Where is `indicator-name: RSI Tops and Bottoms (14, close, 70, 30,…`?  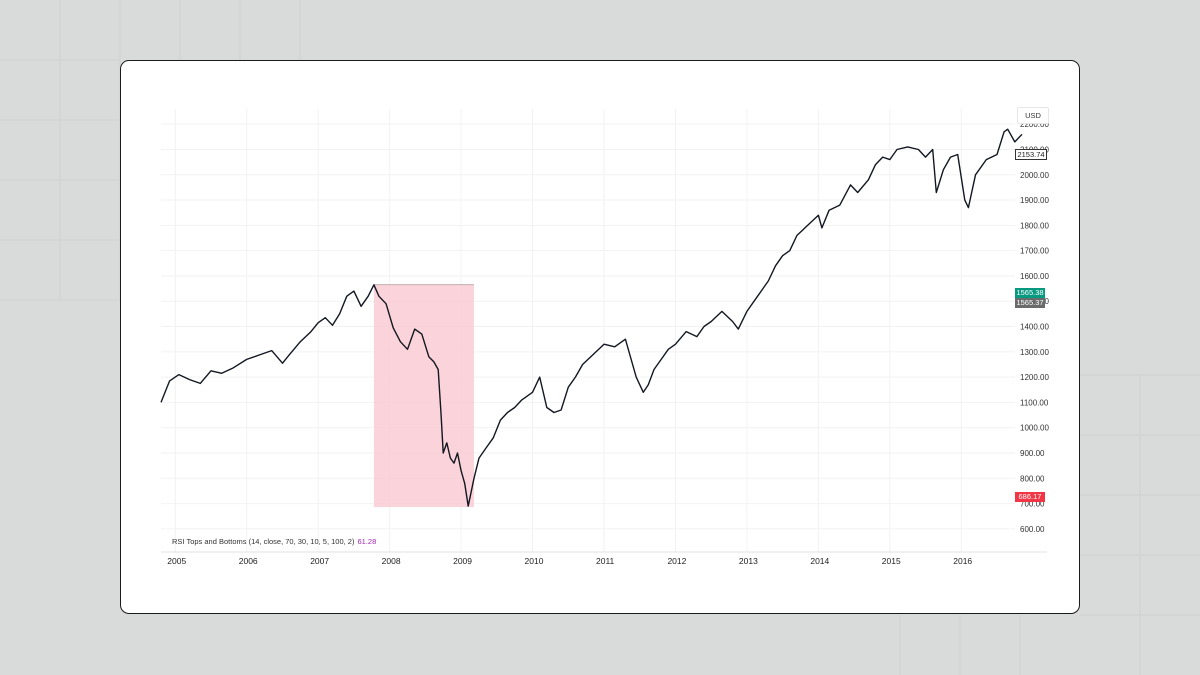
indicator-name: RSI Tops and Bottoms (14, close, 70, 30,… is located at coordinates (263, 541).